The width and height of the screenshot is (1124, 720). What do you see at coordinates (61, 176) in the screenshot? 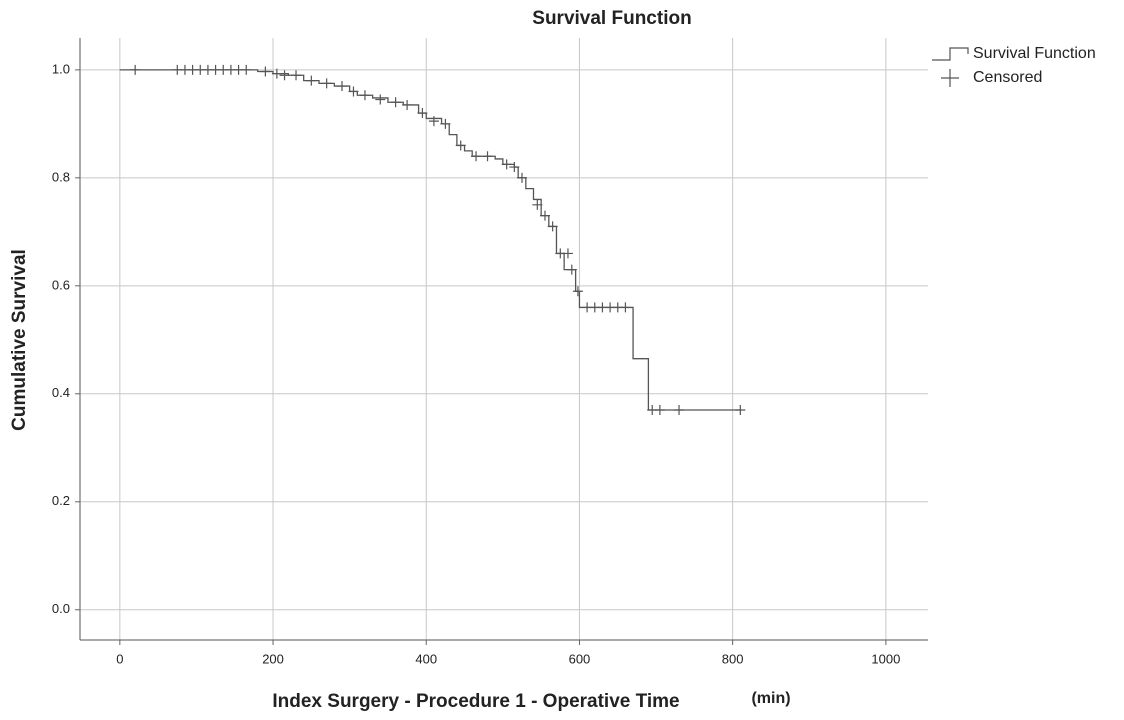
I see `y-tick-label: 0.8` at bounding box center [61, 176].